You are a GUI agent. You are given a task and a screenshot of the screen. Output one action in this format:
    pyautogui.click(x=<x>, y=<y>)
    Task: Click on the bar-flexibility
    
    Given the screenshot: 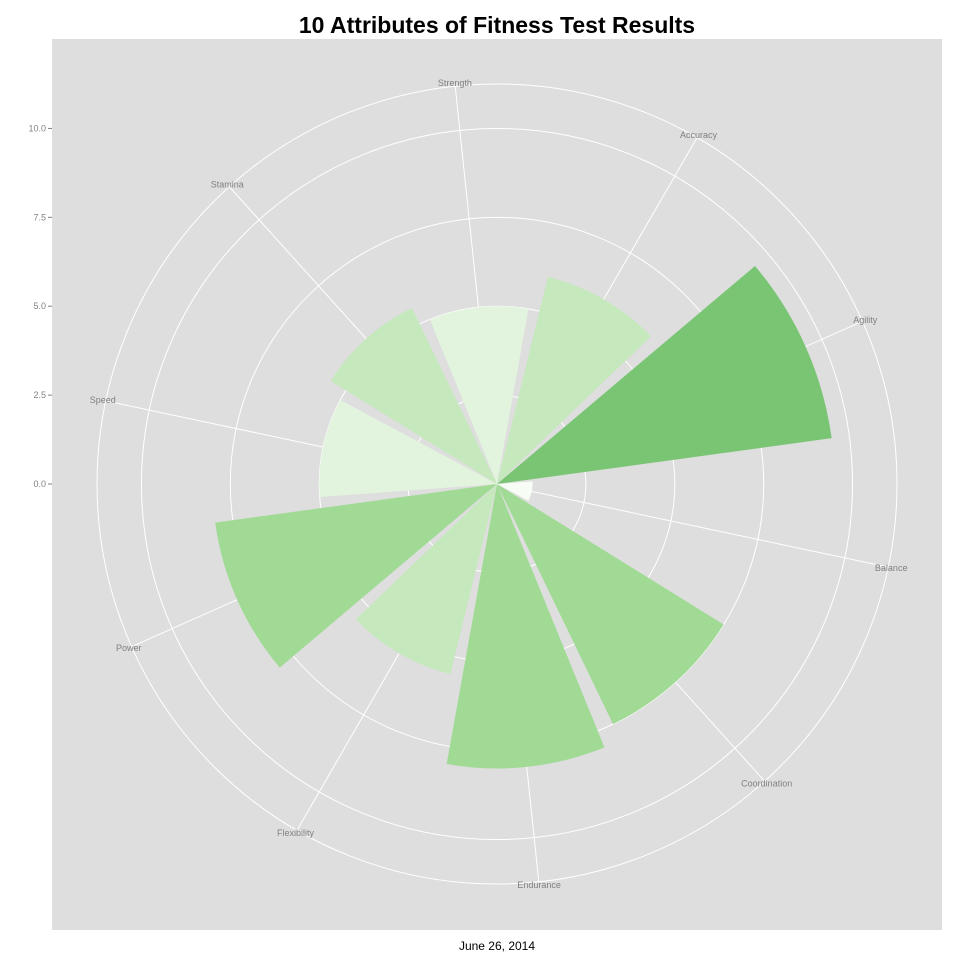 What is the action you would take?
    pyautogui.click(x=426, y=579)
    